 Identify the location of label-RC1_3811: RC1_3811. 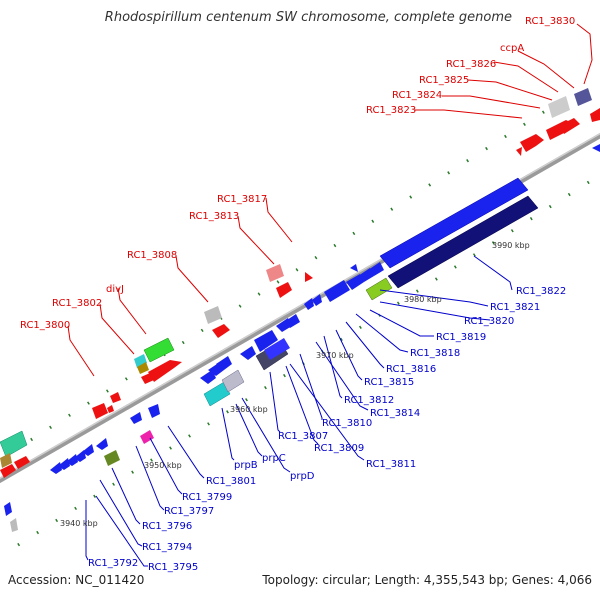
(391, 464).